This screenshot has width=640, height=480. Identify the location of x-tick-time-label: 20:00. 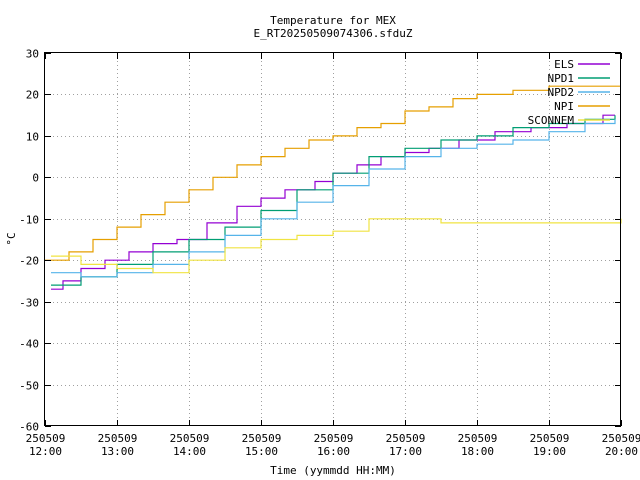
(621, 451).